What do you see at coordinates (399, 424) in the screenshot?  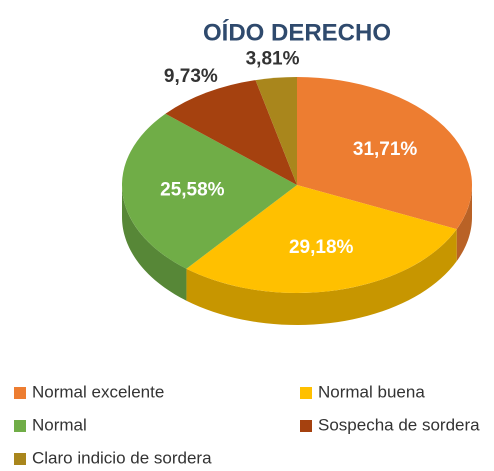 I see `legend-label: Sospecha de sordera` at bounding box center [399, 424].